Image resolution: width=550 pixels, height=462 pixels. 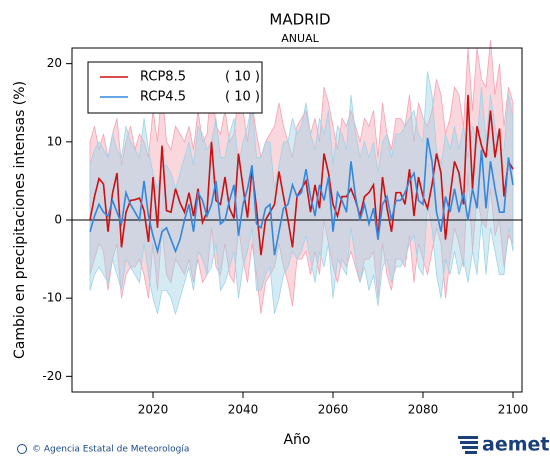 I want to click on x-tick-label: 2060, so click(x=333, y=410).